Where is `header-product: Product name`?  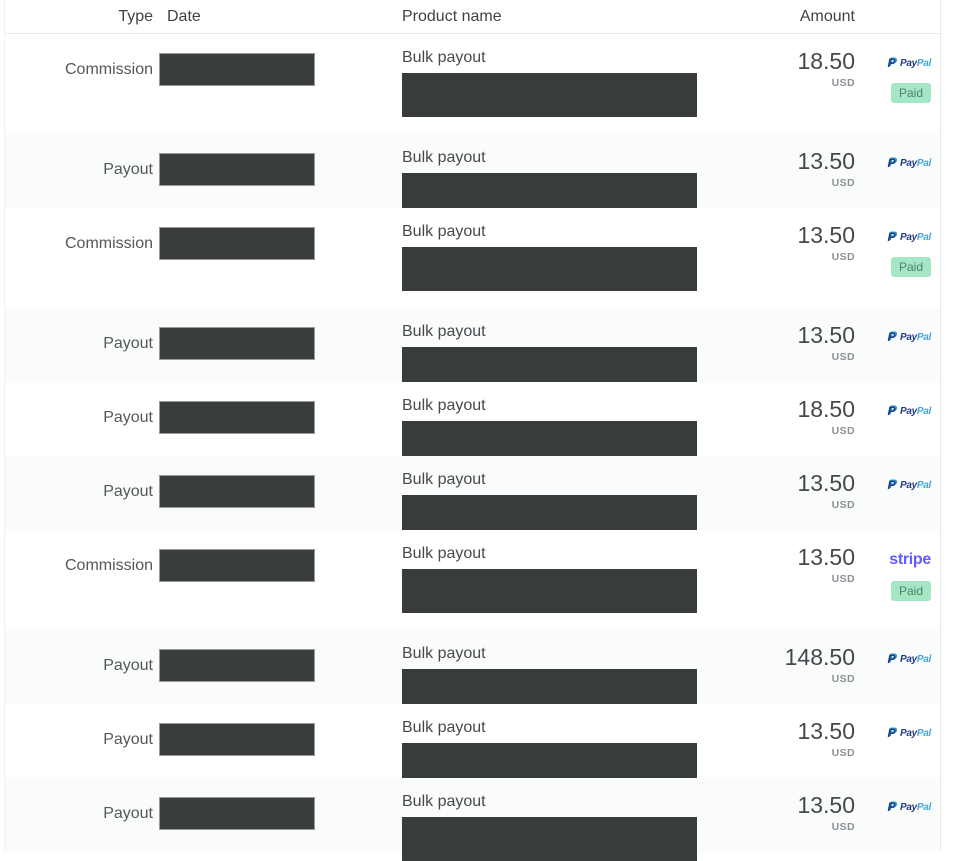
header-product: Product name is located at coordinates (452, 16).